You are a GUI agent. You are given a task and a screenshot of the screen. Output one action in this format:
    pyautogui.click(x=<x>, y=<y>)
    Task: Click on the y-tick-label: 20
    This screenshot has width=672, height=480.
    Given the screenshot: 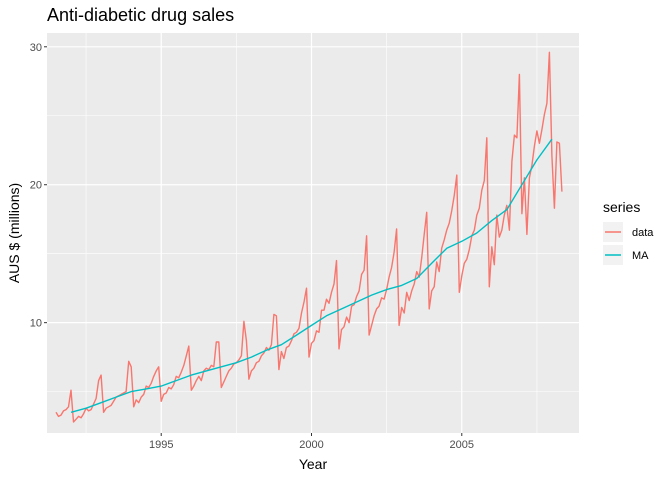 What is the action you would take?
    pyautogui.click(x=36, y=186)
    